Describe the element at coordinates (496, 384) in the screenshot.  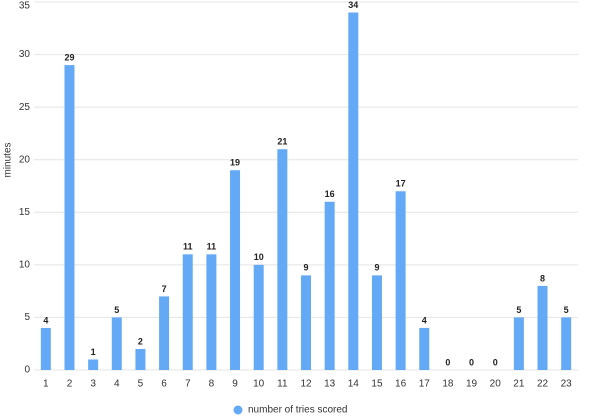
I see `x-tick-label: 20` at that location.